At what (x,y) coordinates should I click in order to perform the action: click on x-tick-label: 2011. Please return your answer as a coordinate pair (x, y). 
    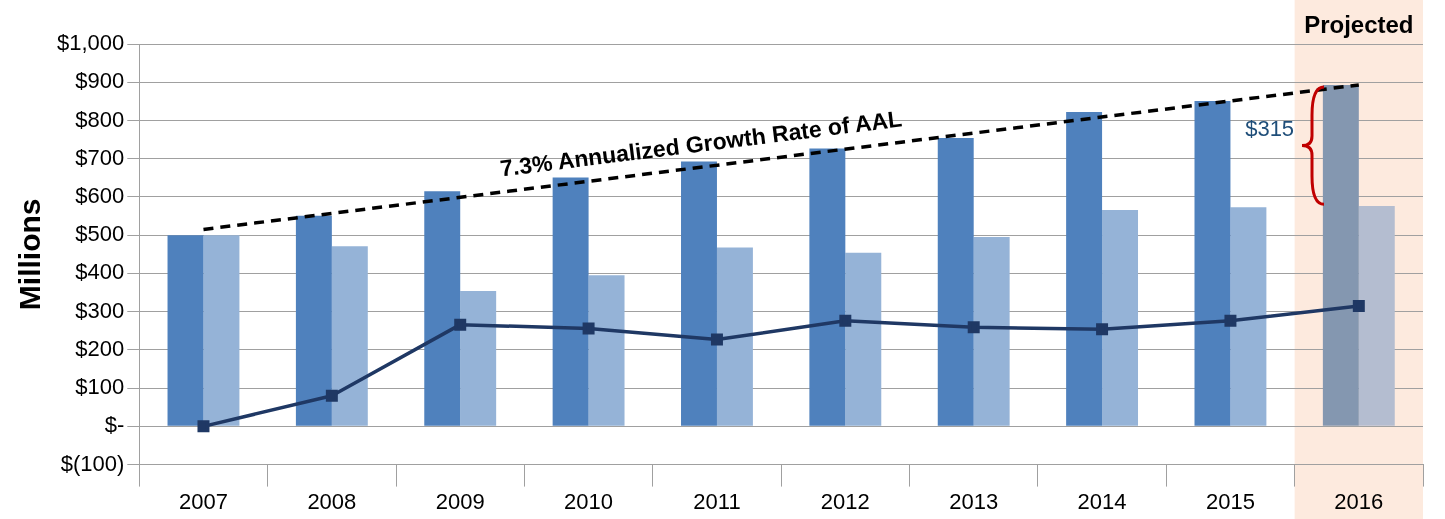
    Looking at the image, I should click on (717, 501).